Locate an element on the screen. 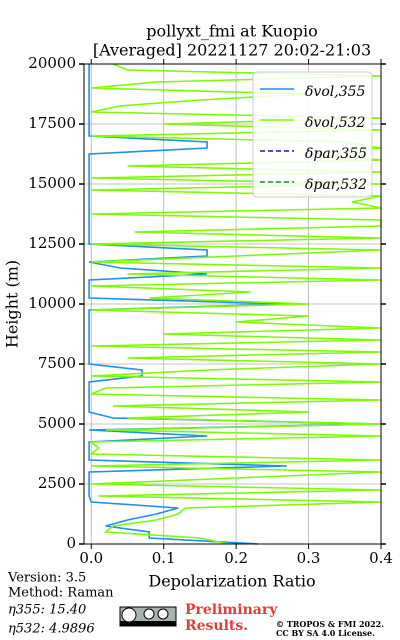 The width and height of the screenshot is (400, 640). legend-box is located at coordinates (312, 134).